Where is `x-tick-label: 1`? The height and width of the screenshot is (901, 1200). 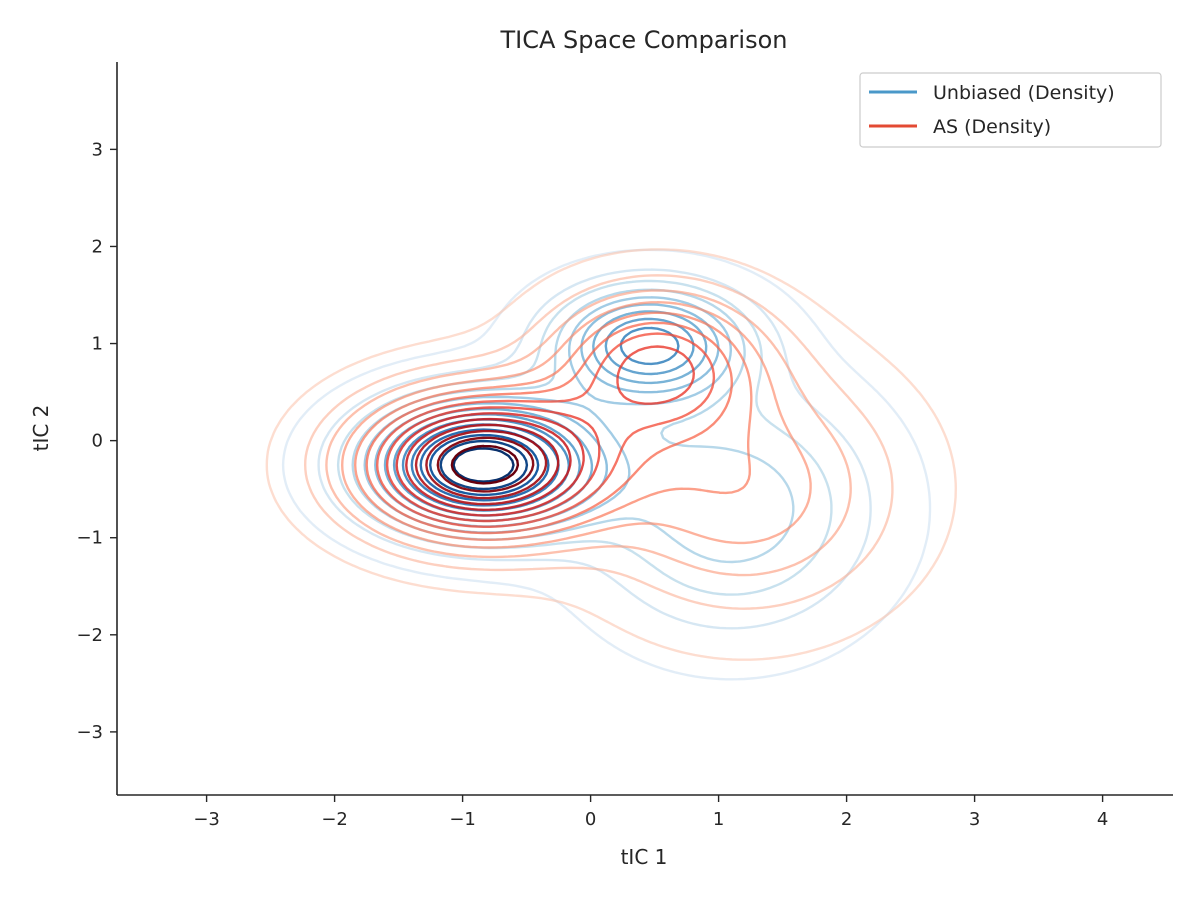 x-tick-label: 1 is located at coordinates (718, 819).